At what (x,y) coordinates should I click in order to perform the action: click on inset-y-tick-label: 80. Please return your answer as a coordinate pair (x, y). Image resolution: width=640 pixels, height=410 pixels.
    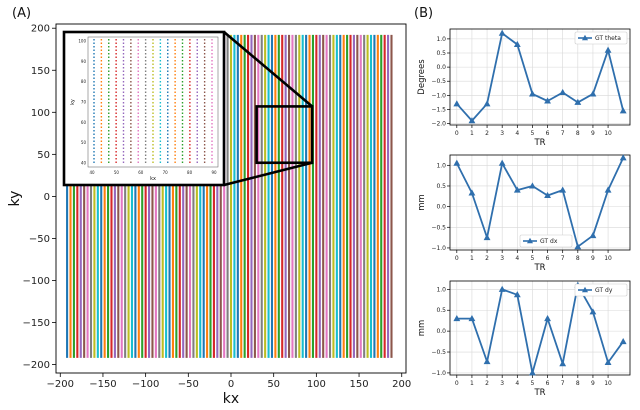
    Looking at the image, I should click on (84, 81).